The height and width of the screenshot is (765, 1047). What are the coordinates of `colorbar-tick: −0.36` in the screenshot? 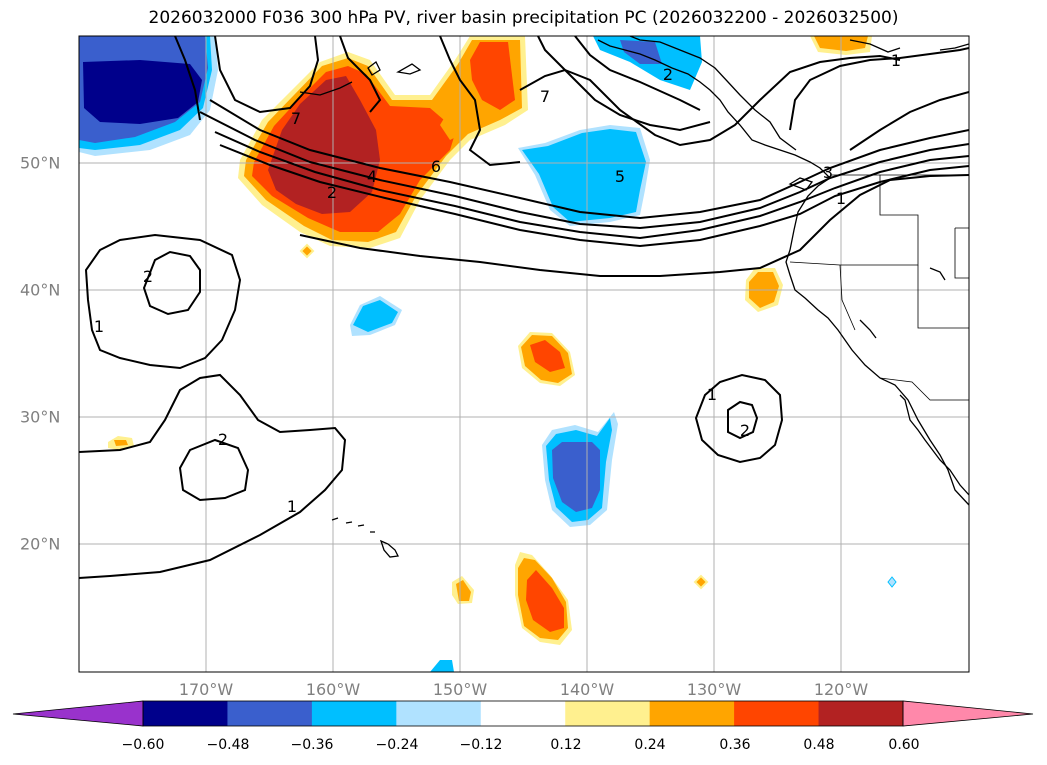 It's located at (312, 745).